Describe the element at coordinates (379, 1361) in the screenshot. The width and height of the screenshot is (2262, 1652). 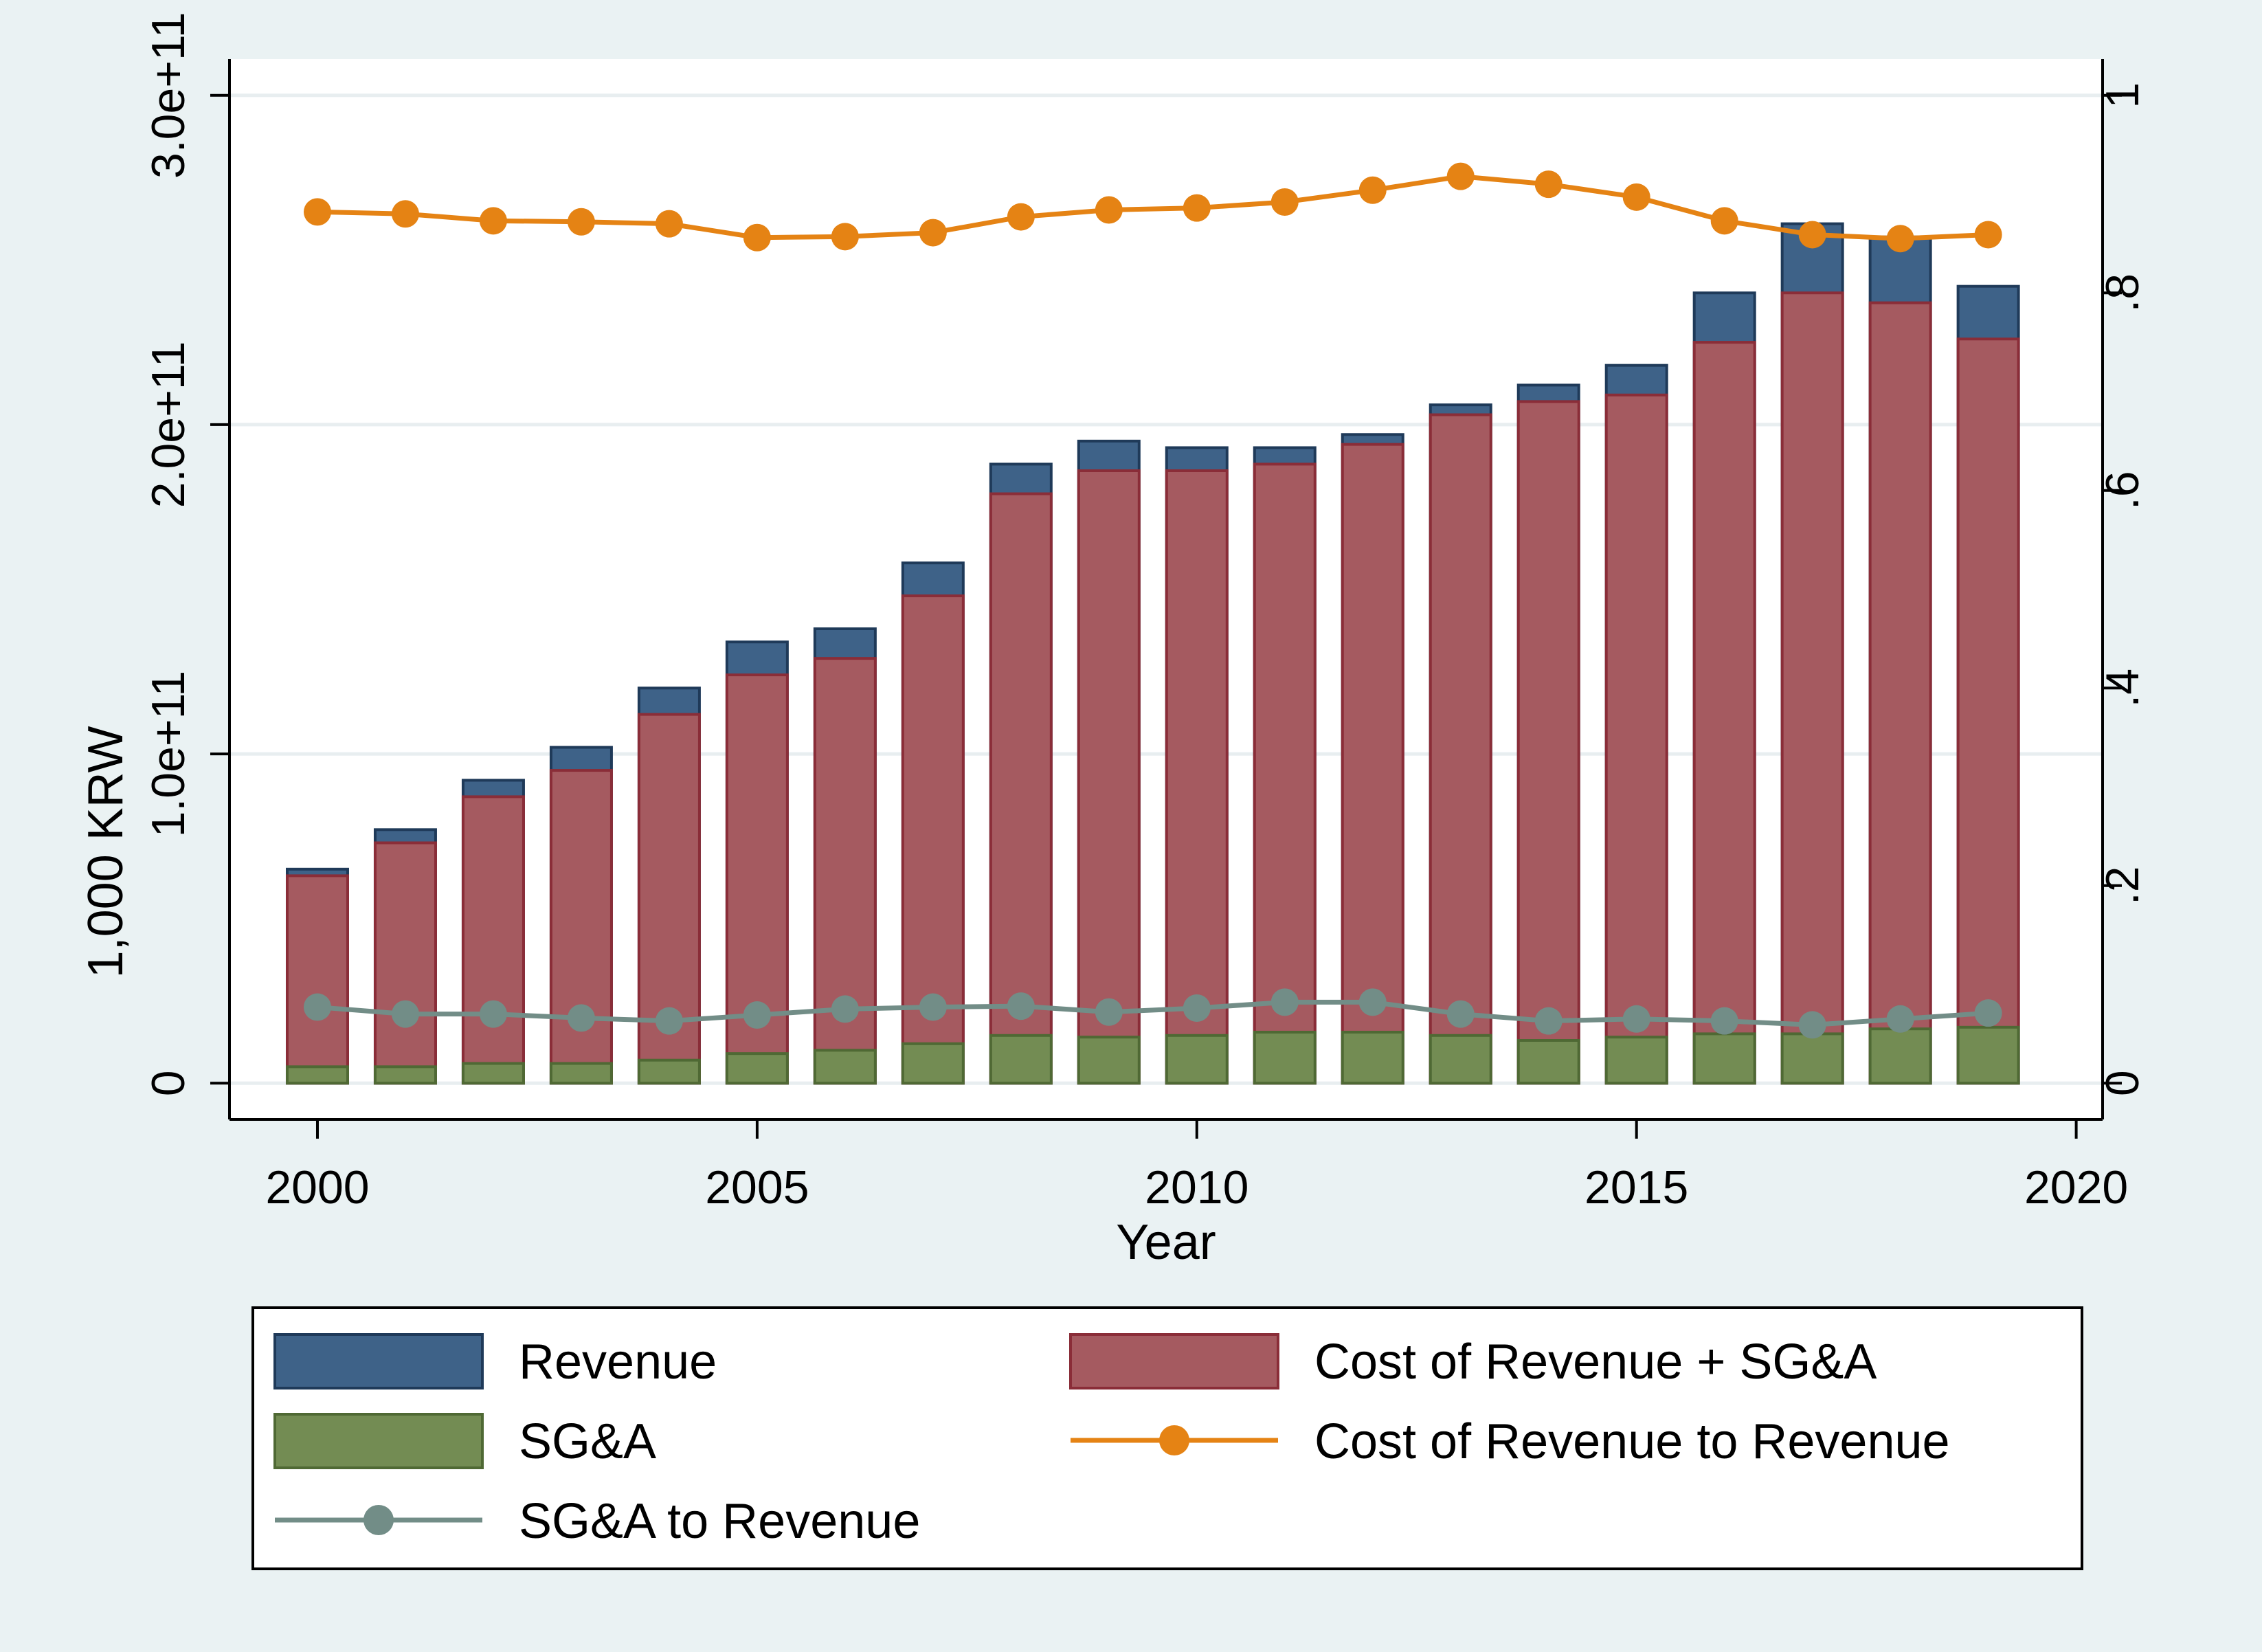
I see `legend-key-revenue` at that location.